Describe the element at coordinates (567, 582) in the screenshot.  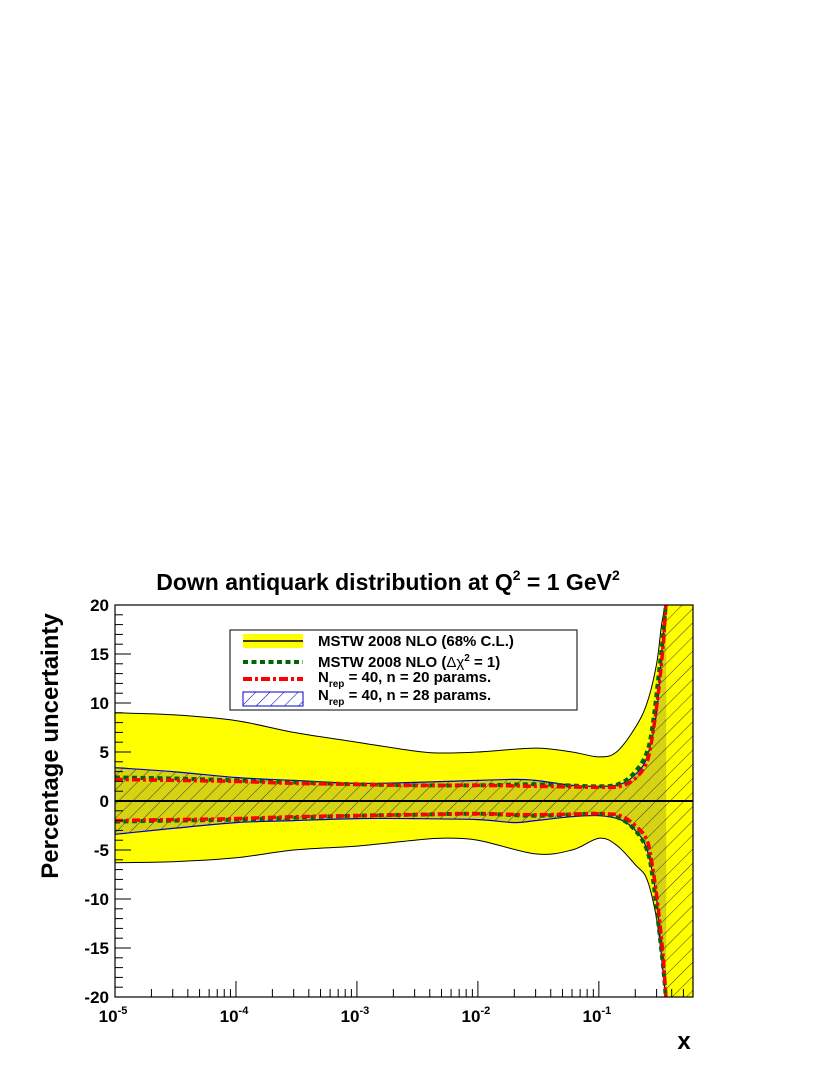
I see `title-mid: = 1 GeV` at that location.